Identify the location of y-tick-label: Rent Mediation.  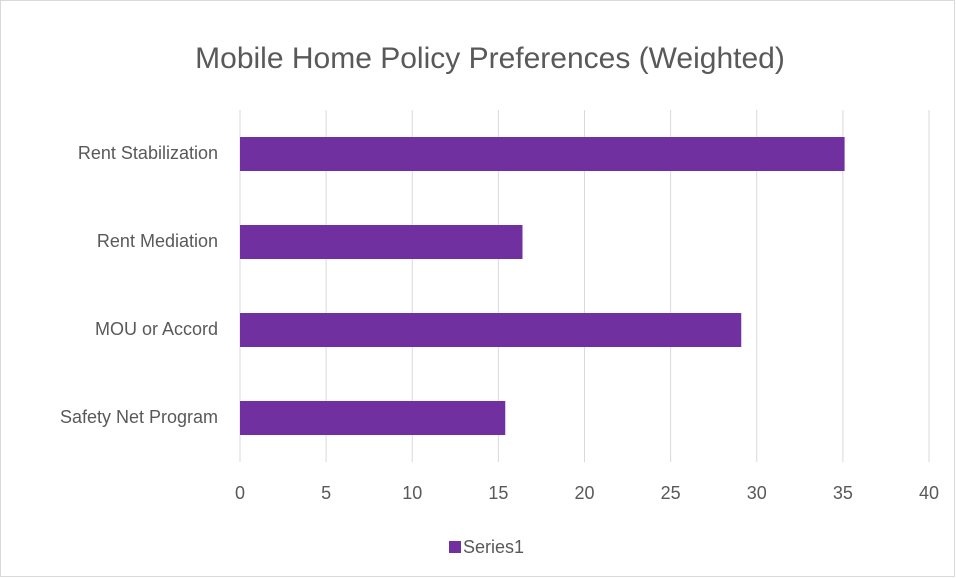
(157, 241).